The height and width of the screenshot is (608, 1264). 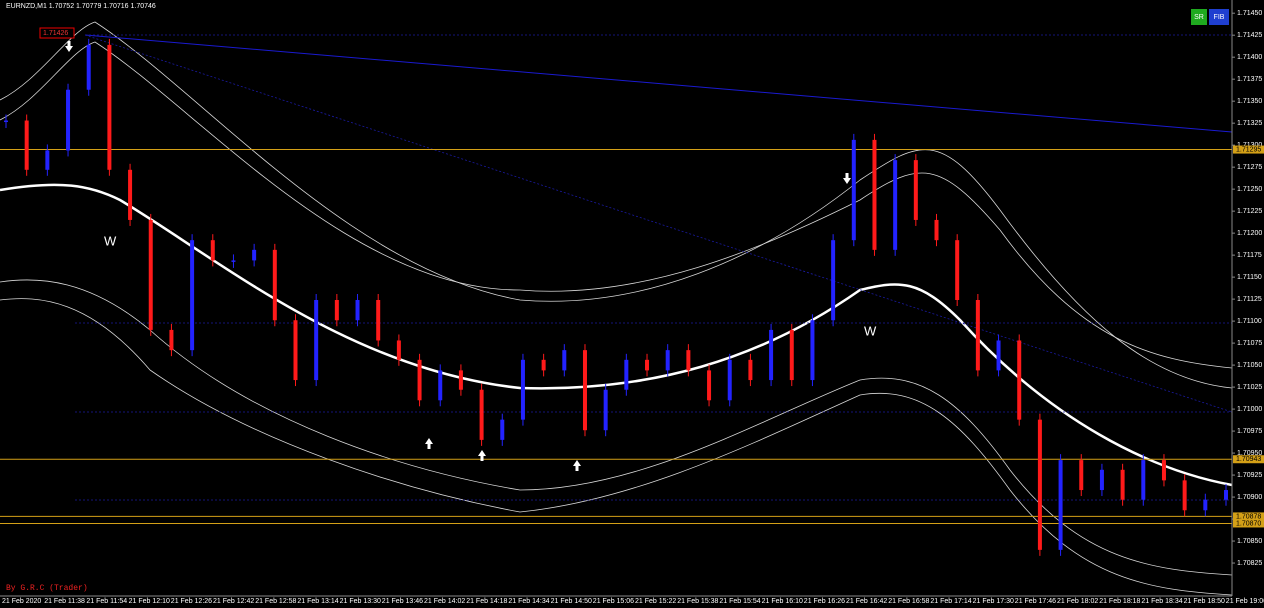 I want to click on high-label: 1.71426, so click(x=55, y=33).